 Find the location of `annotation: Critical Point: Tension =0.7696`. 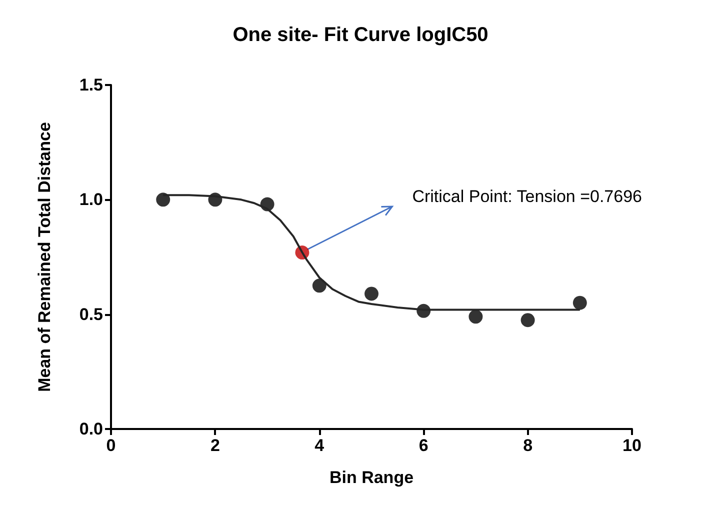

annotation: Critical Point: Tension =0.7696 is located at coordinates (527, 196).